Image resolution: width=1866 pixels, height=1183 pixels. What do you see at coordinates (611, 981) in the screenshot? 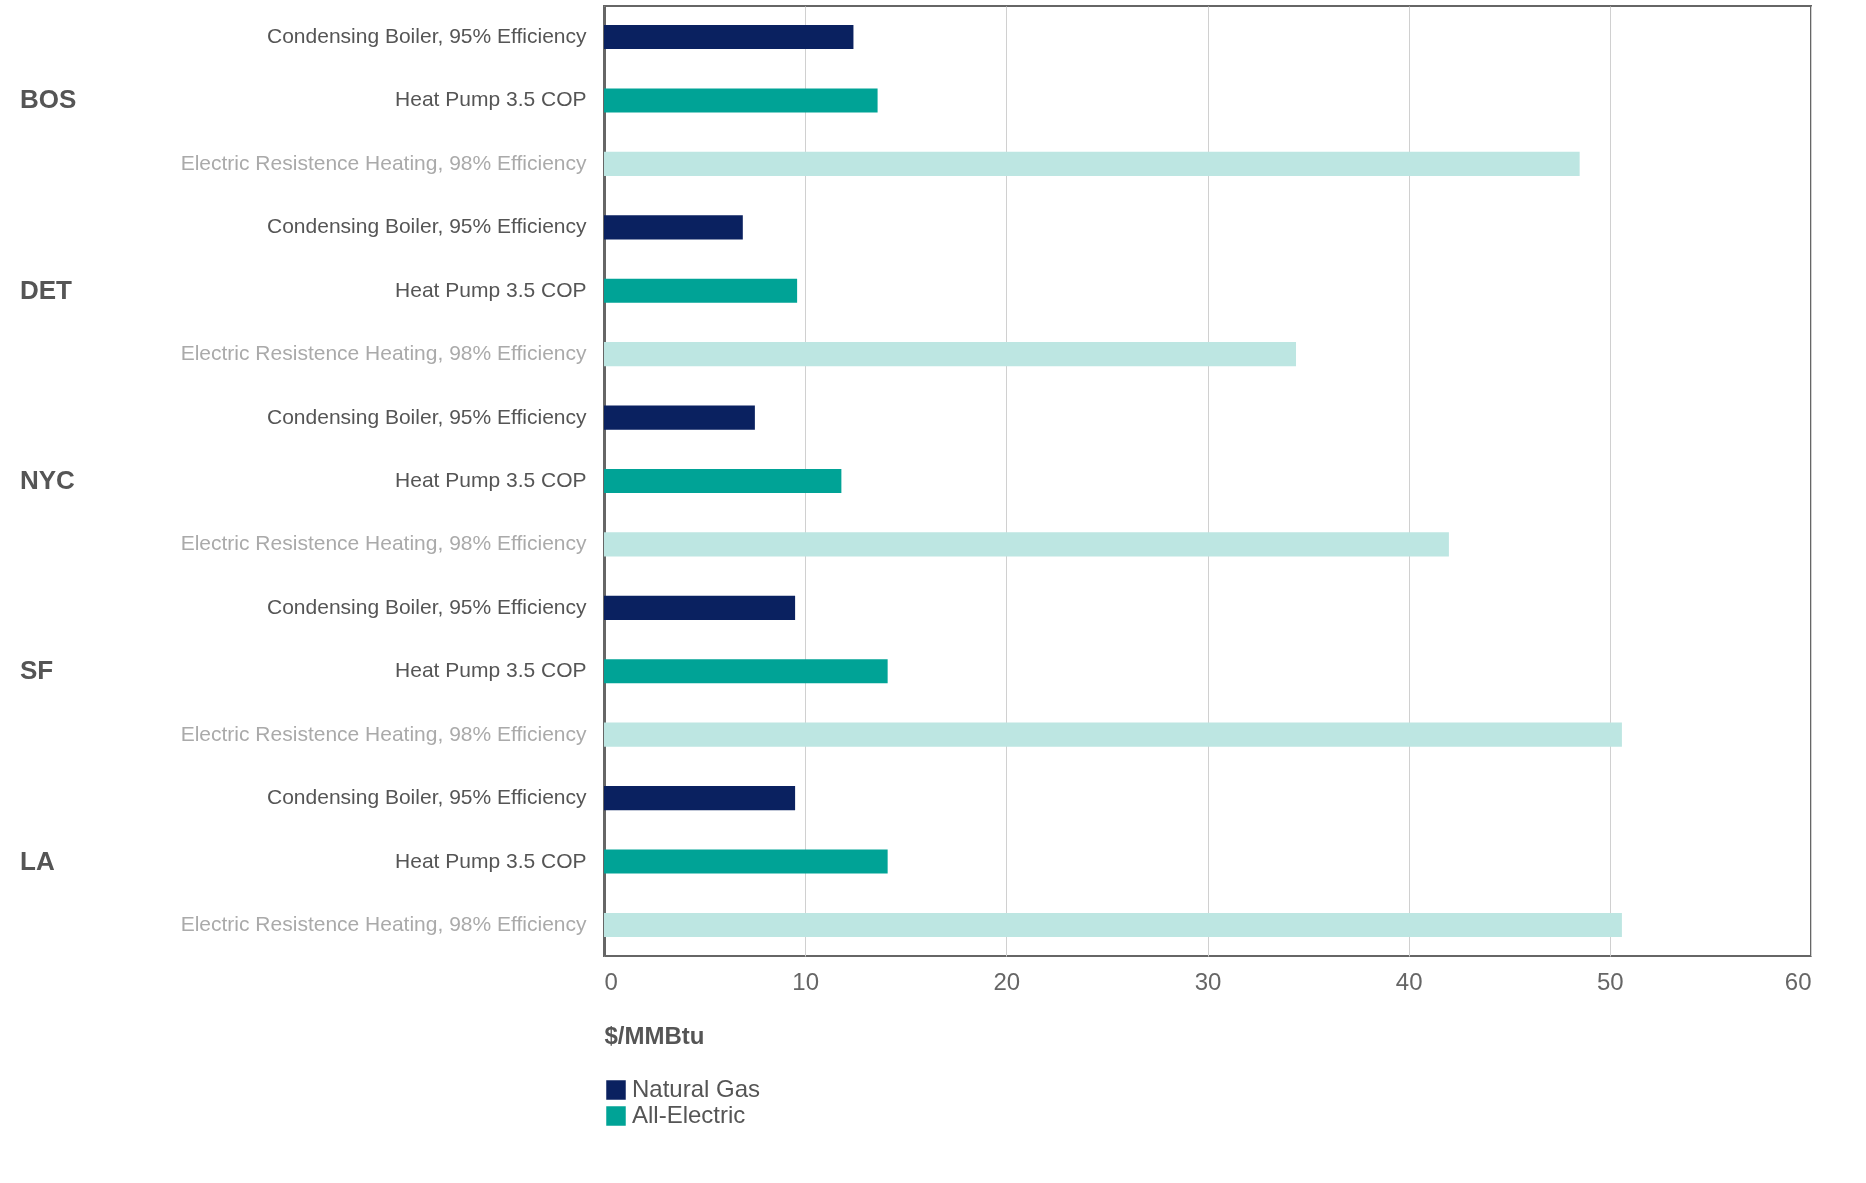
I see `x-tick-label: 0` at bounding box center [611, 981].